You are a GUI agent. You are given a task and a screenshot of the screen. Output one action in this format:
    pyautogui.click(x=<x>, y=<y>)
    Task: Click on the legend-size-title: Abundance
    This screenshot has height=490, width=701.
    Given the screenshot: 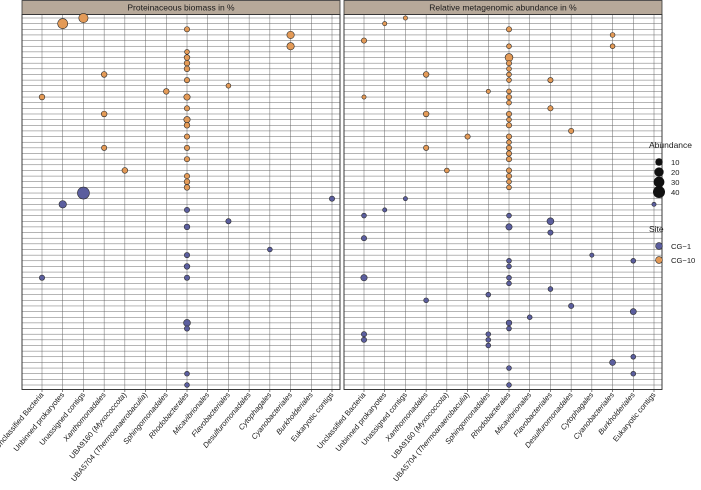 What is the action you would take?
    pyautogui.click(x=670, y=145)
    